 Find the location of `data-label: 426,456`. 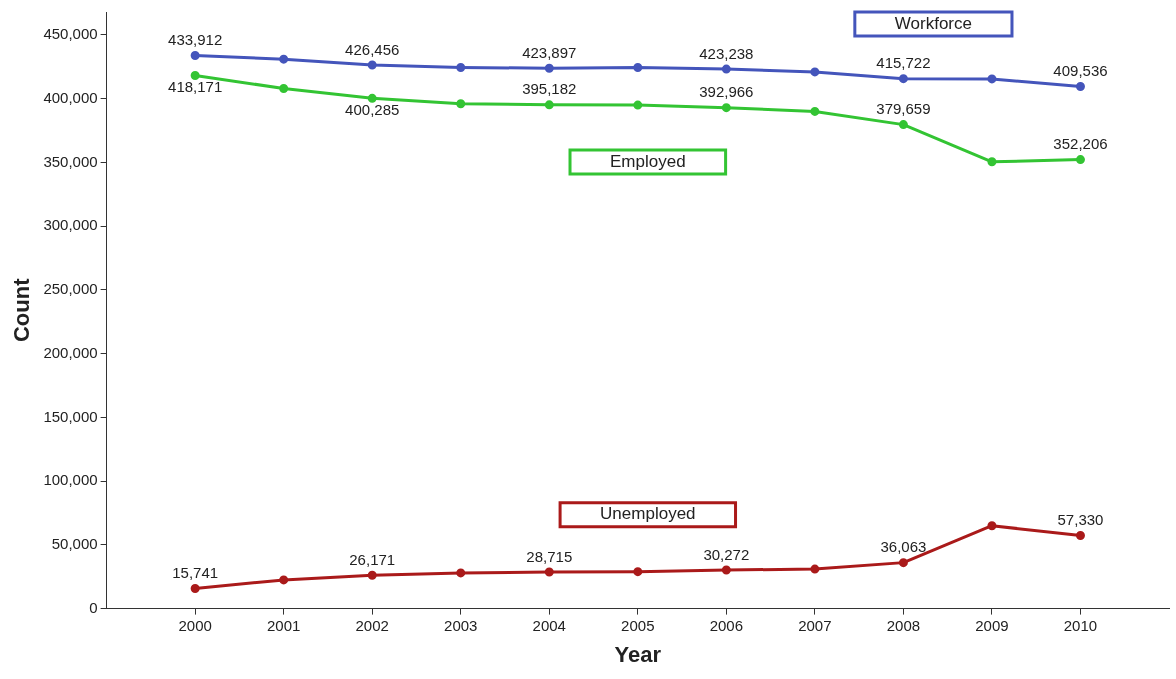

data-label: 426,456 is located at coordinates (372, 49).